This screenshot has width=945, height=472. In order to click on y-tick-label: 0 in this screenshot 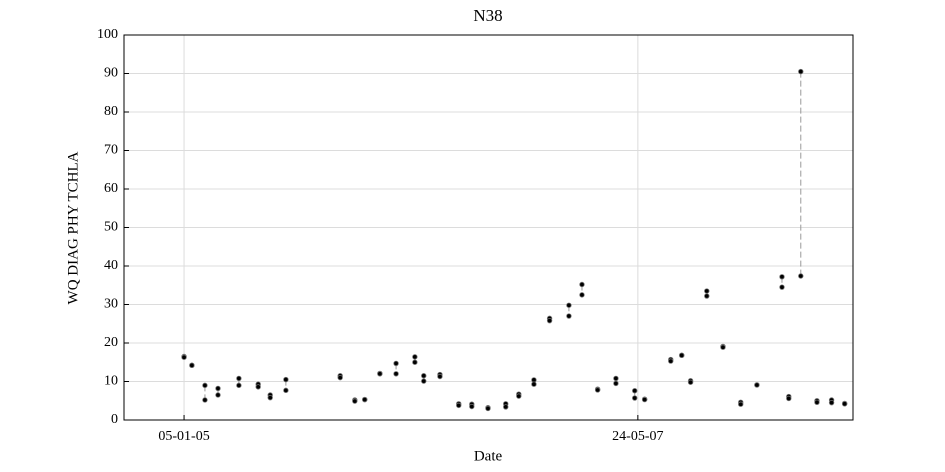, I will do `click(114, 419)`.